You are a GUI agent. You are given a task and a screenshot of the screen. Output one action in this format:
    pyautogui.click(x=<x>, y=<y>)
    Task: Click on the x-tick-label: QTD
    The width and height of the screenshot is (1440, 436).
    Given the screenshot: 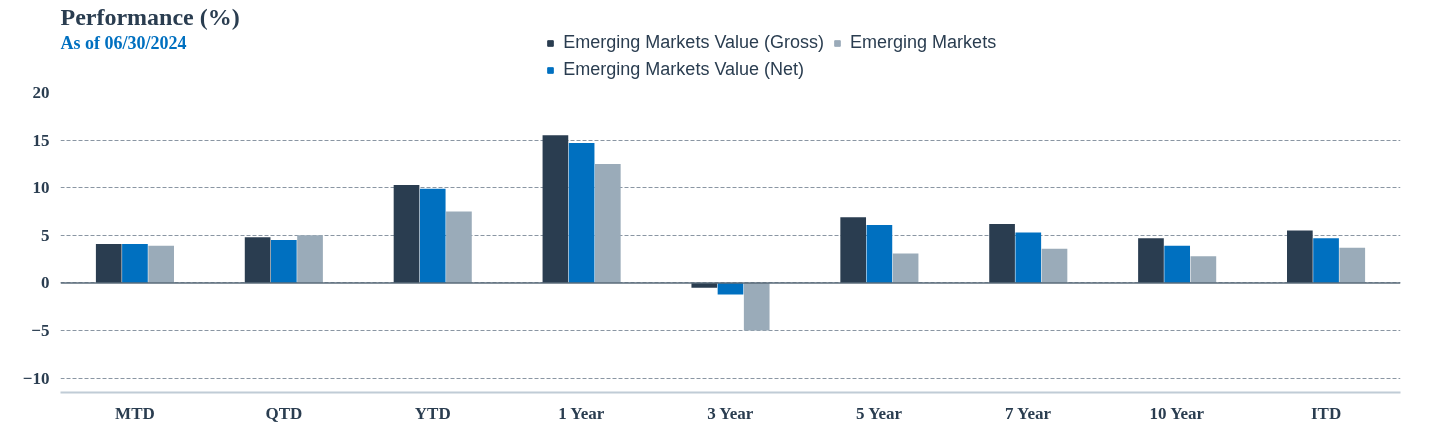 What is the action you would take?
    pyautogui.click(x=284, y=413)
    